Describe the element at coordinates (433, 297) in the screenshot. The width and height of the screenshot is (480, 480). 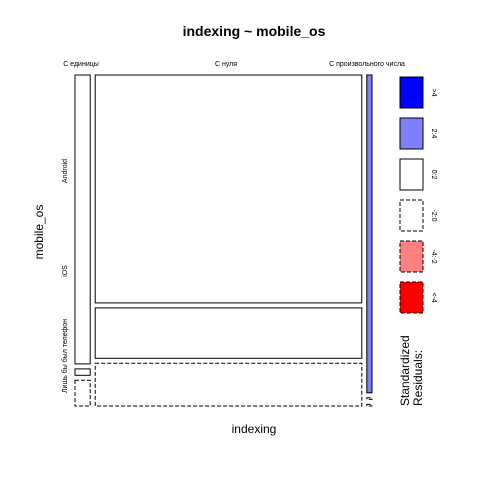
I see `legend-label-6: <-4` at that location.